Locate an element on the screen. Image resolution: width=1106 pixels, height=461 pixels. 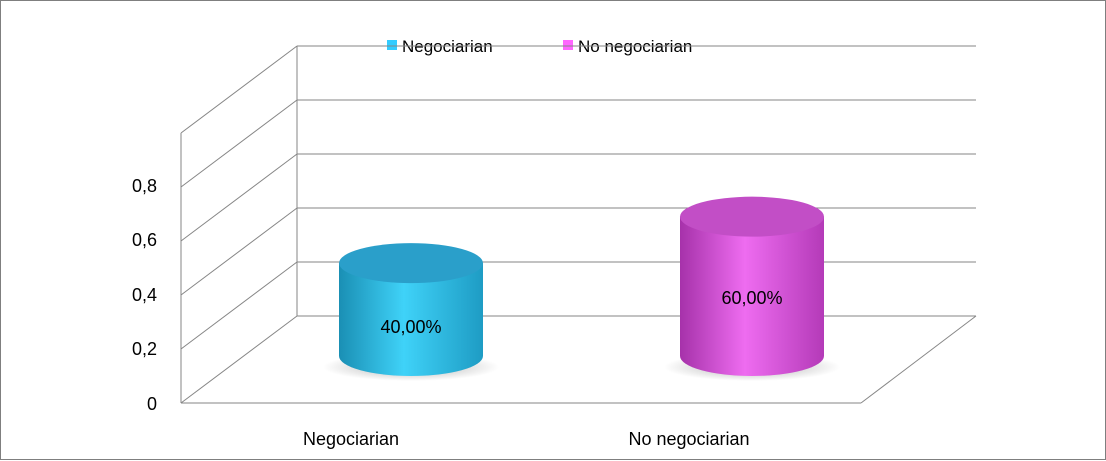
legend-swatch-negociarian is located at coordinates (392, 45).